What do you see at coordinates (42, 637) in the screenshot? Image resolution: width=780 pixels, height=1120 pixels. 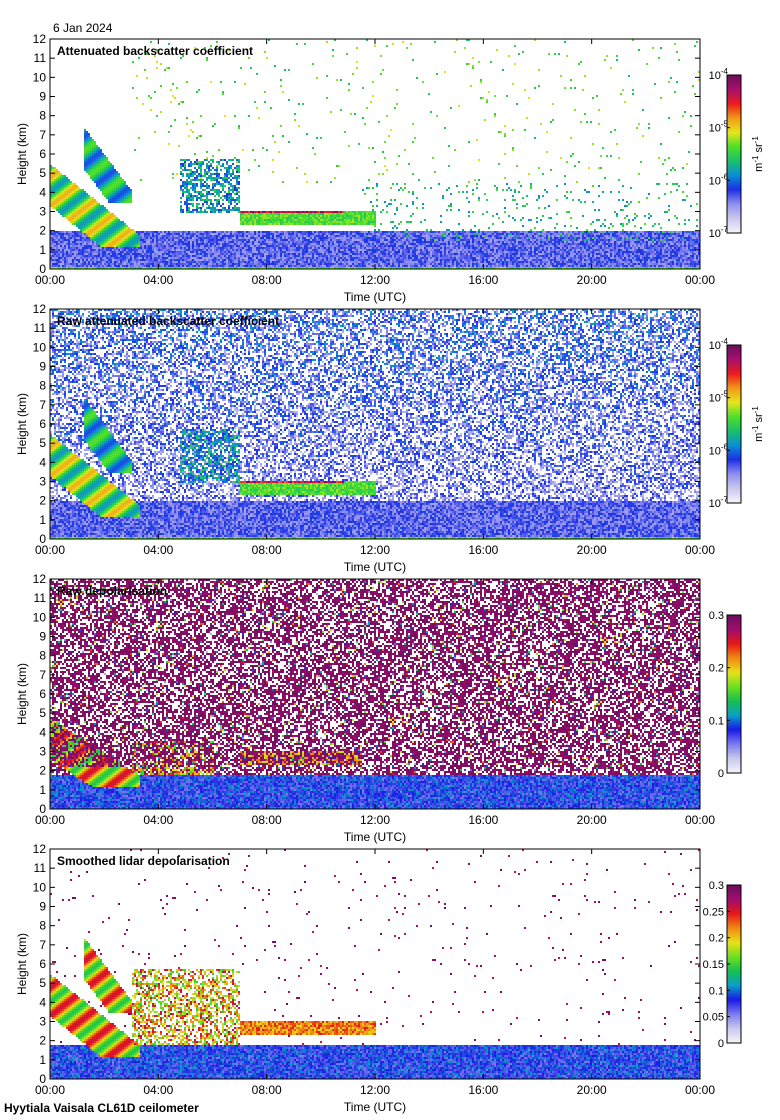 I see `y-tick-label: 9` at bounding box center [42, 637].